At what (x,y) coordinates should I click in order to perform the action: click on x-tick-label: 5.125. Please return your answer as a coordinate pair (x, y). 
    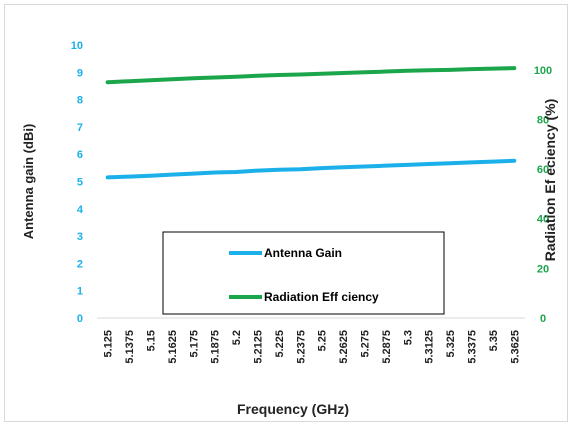
    Looking at the image, I should click on (109, 344).